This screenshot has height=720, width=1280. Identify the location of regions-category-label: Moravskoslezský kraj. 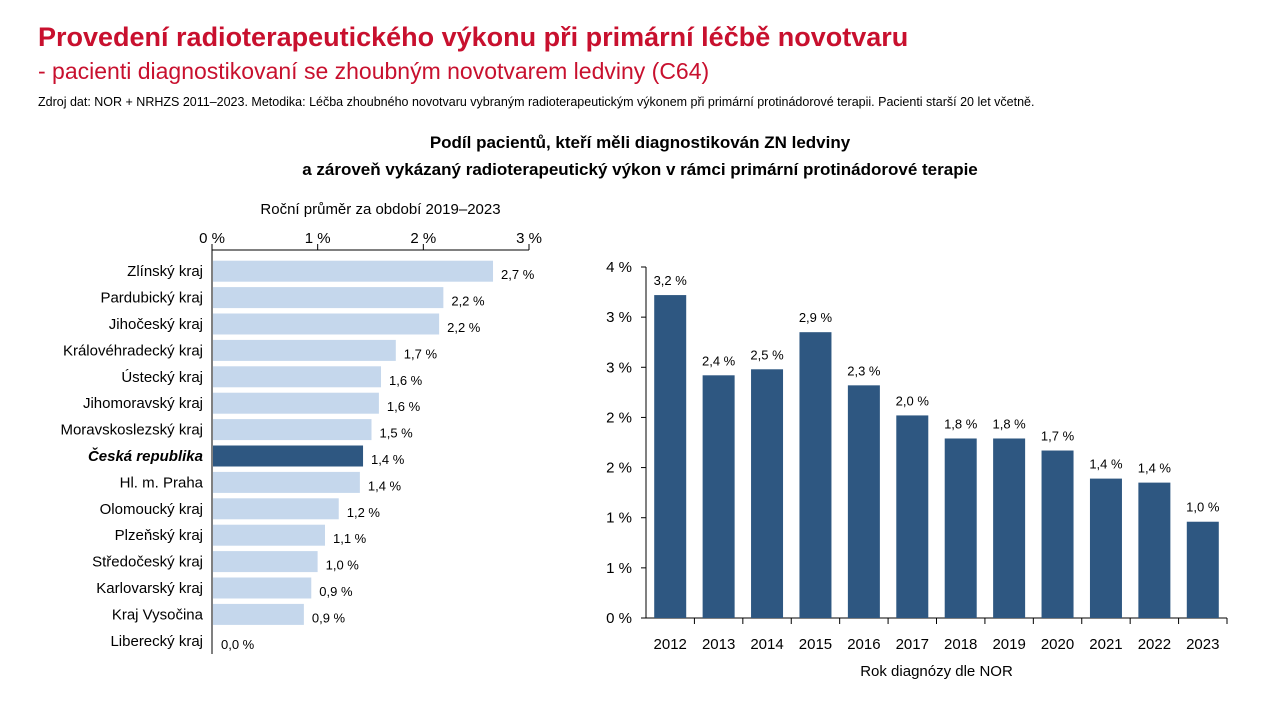
(131, 430).